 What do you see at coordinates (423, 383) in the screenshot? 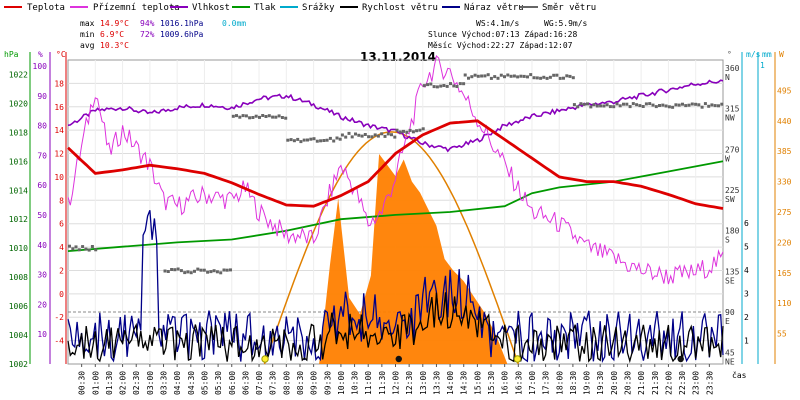
I see `x-tick-label: 13:00` at bounding box center [423, 383].